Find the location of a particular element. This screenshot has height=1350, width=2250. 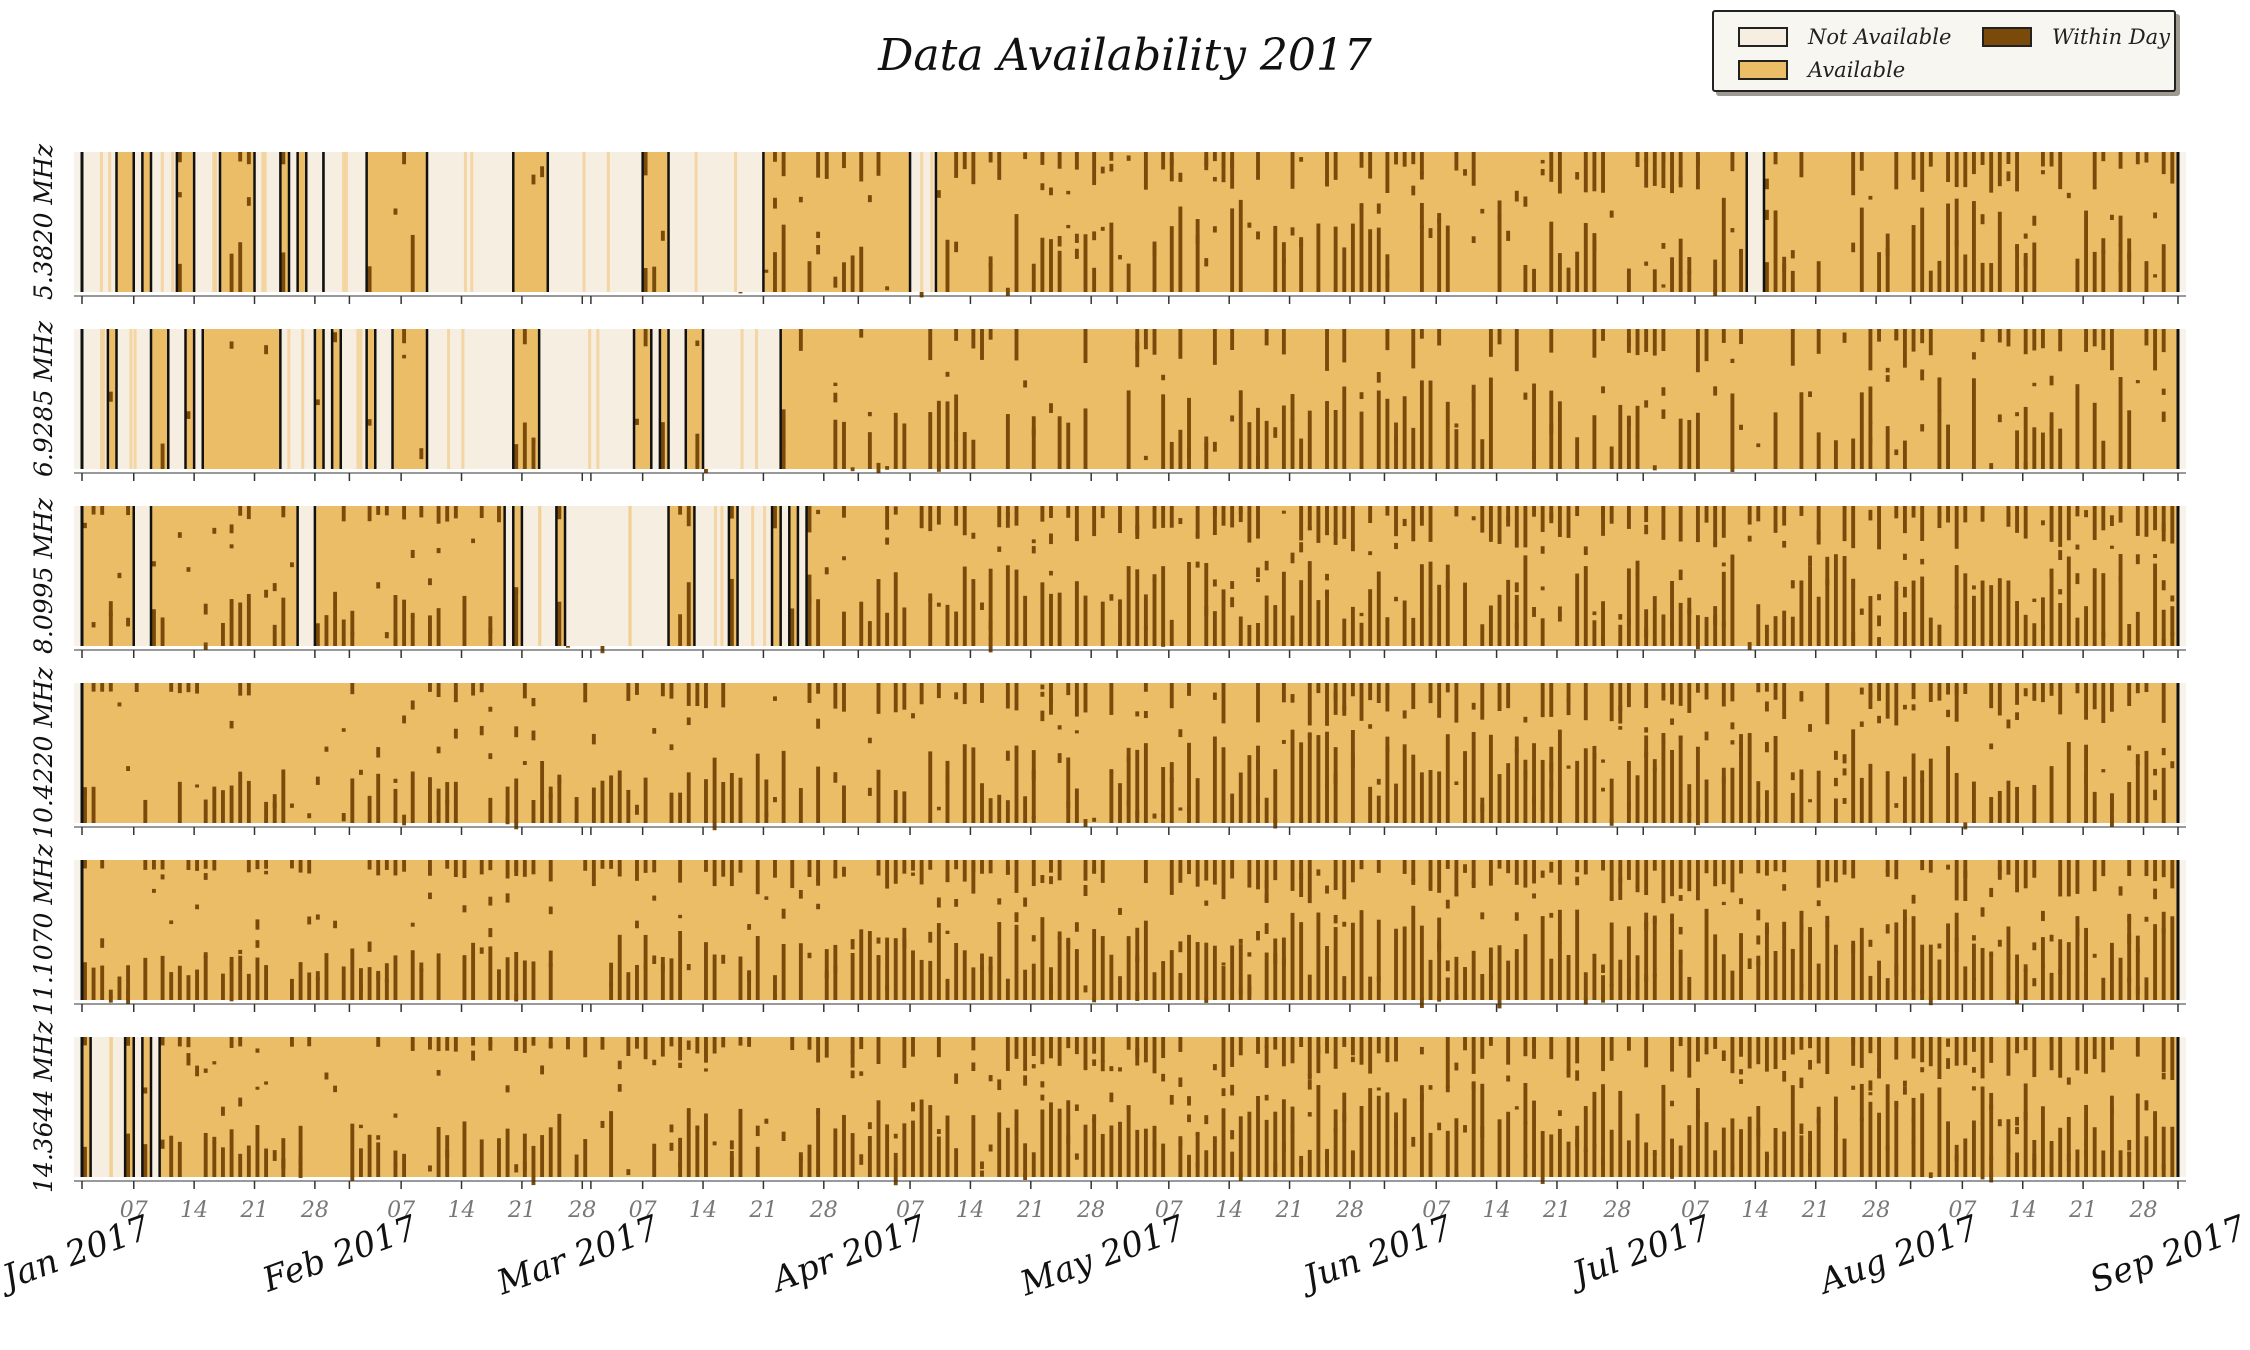

not-available-block is located at coordinates (470, 222).